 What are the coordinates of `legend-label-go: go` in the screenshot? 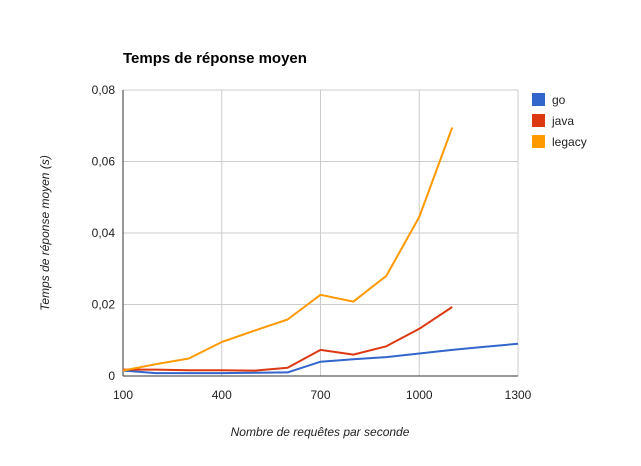 It's located at (559, 99).